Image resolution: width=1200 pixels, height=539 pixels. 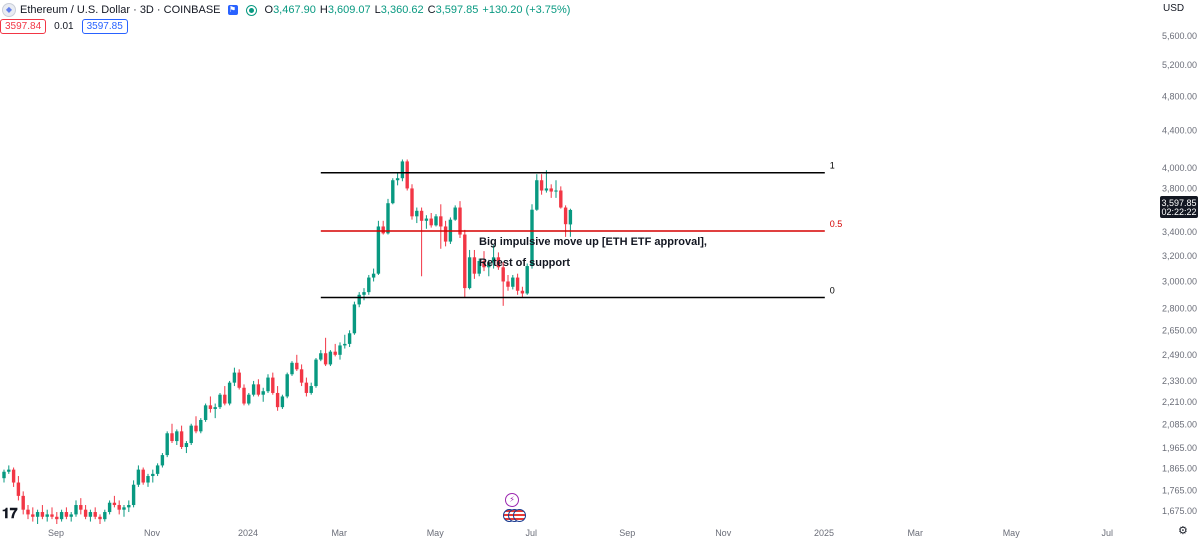 I want to click on time-axis: Sep Nov 2024 Mar May Jul Sep Nov 2025 Mar May Jul, so click(x=580, y=533).